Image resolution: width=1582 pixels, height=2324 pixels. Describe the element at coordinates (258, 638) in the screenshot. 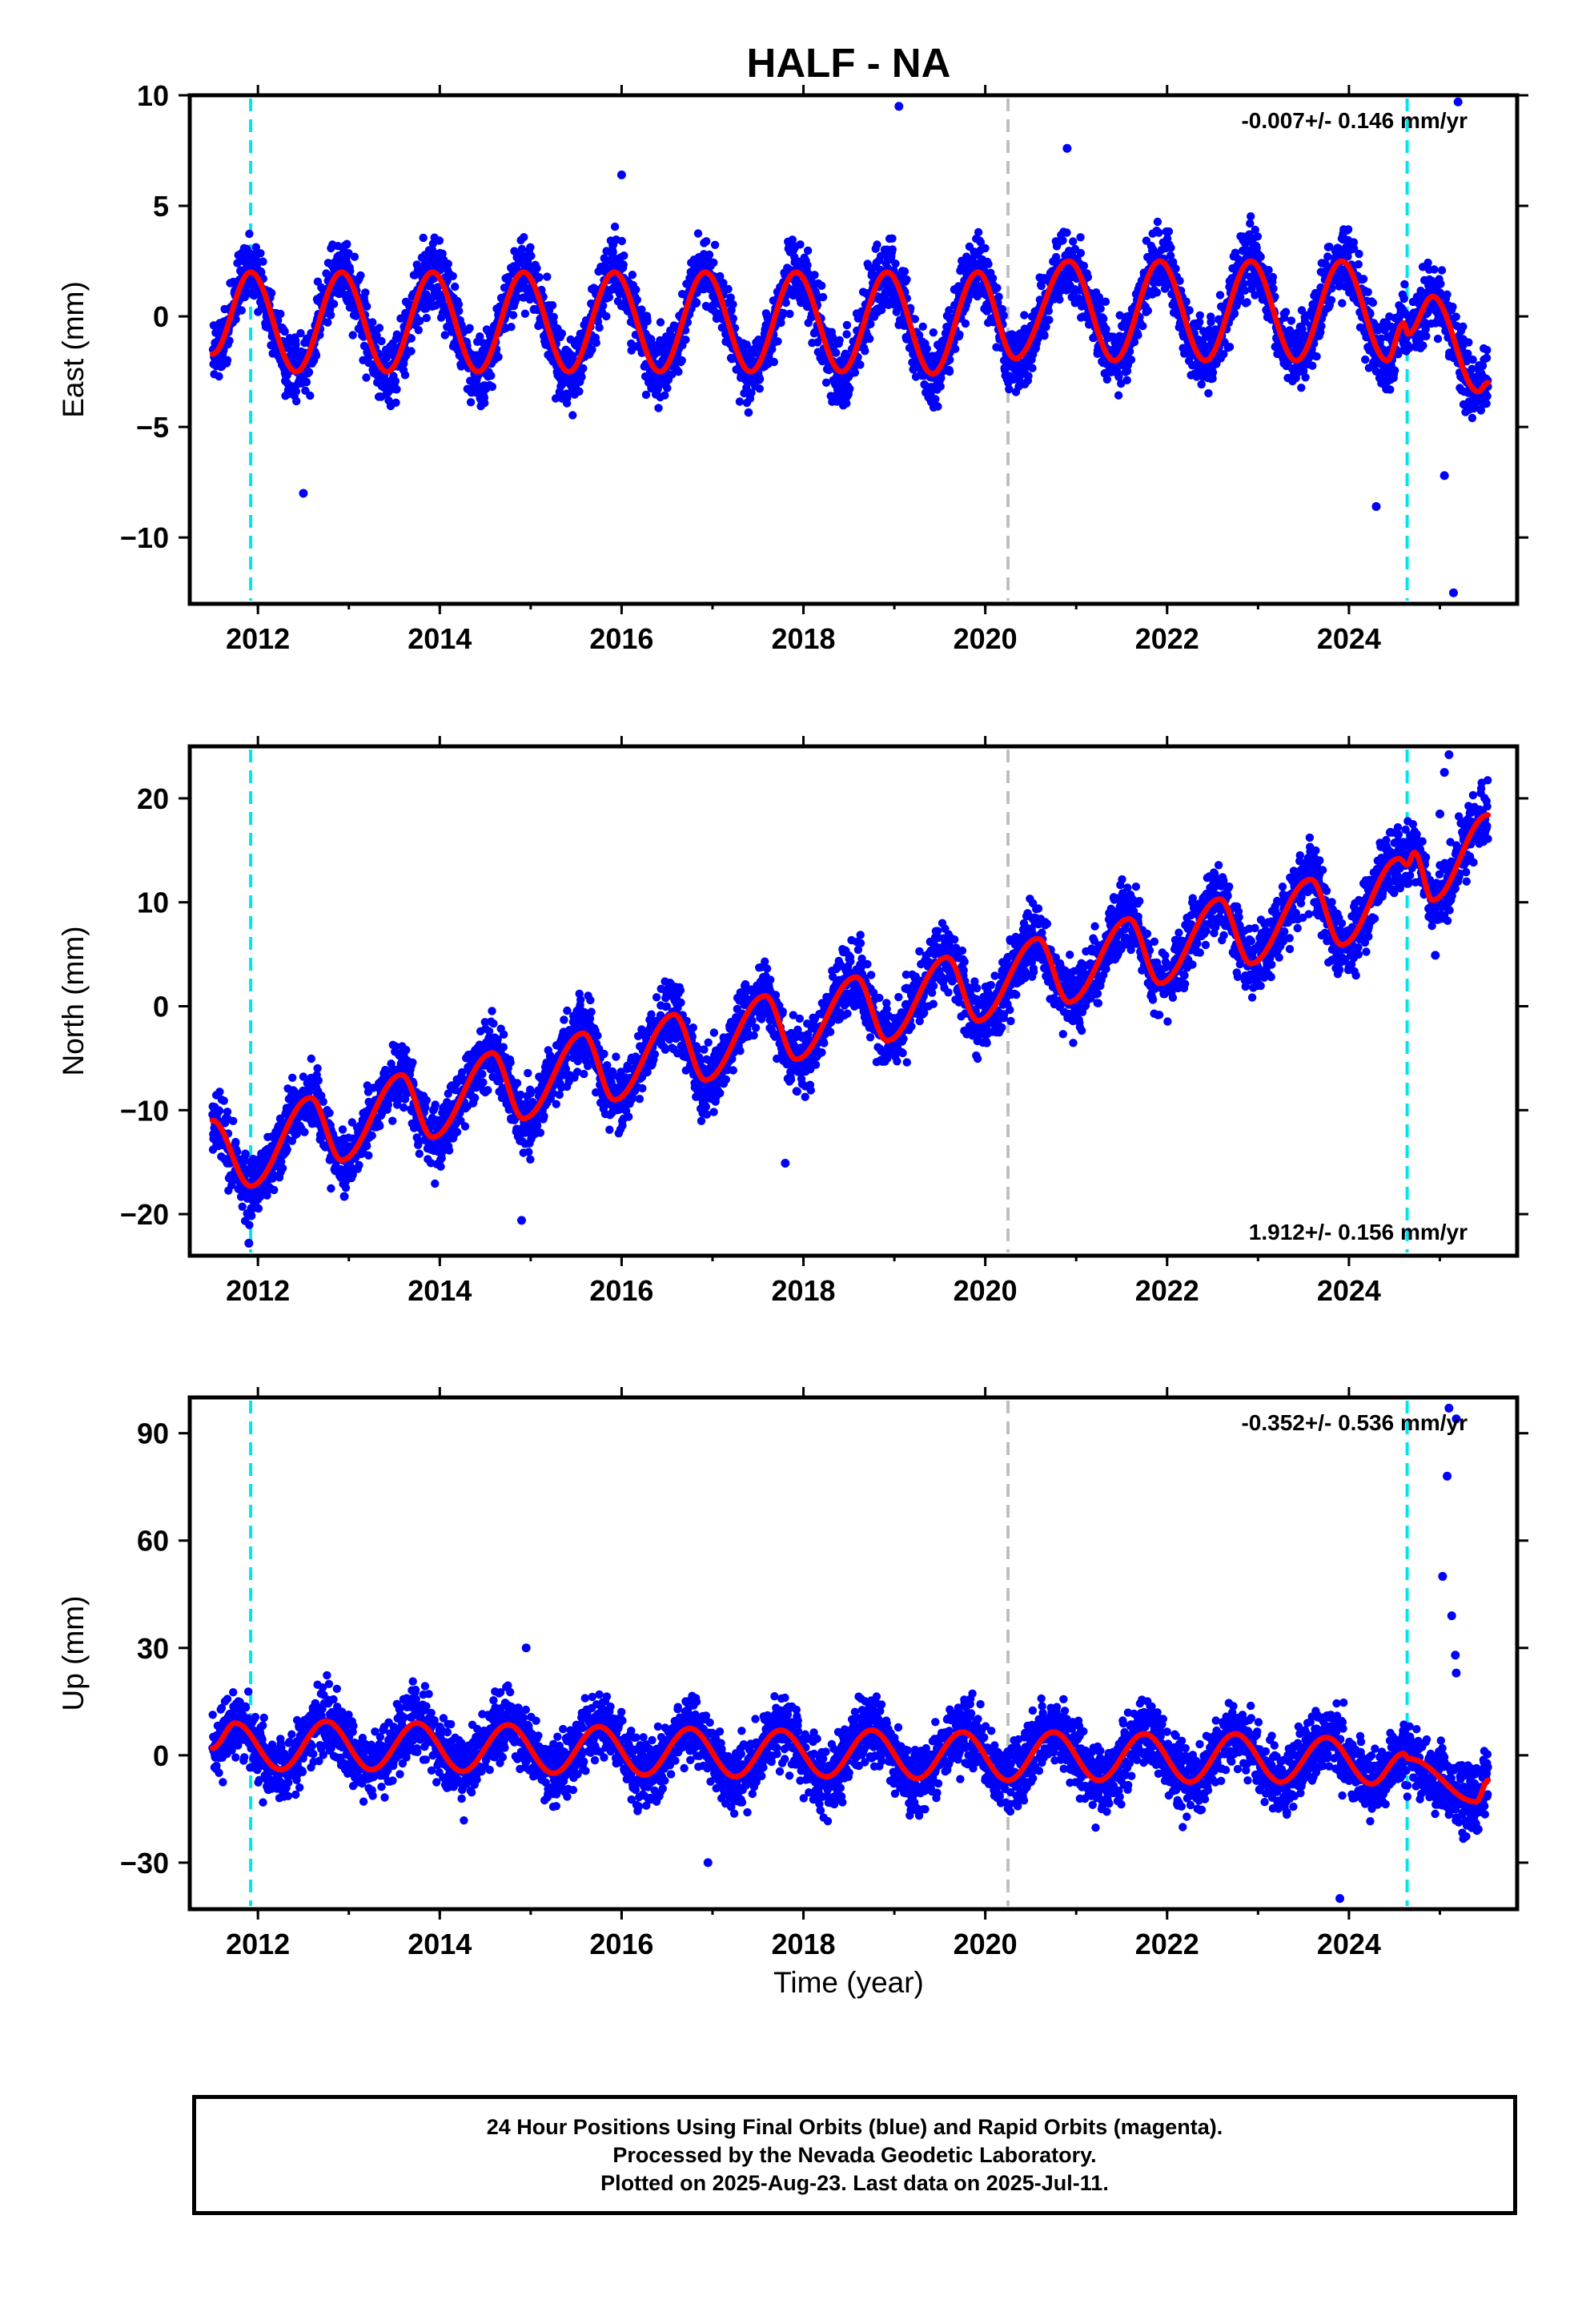

I see `x-tick-label: 2012` at that location.